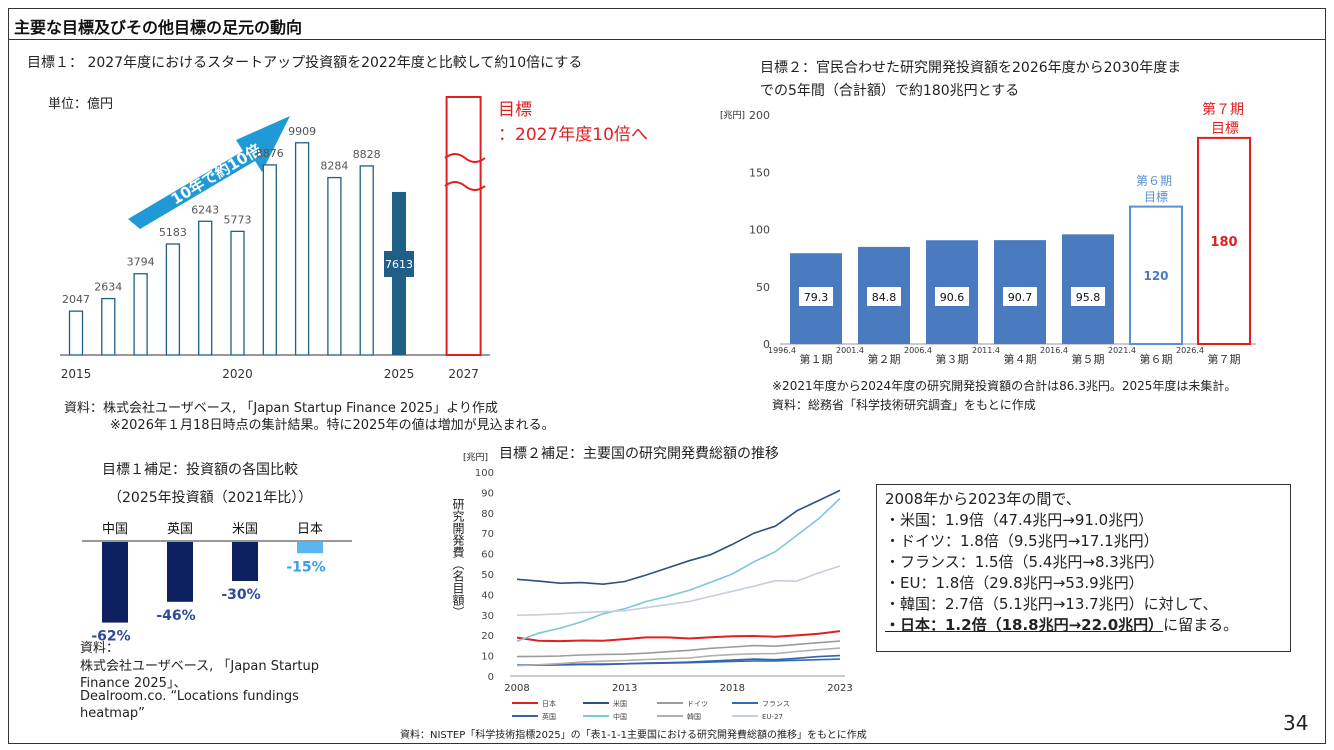 The width and height of the screenshot is (1334, 750). Describe the element at coordinates (205, 288) in the screenshot. I see `c1-bar-2019` at that location.